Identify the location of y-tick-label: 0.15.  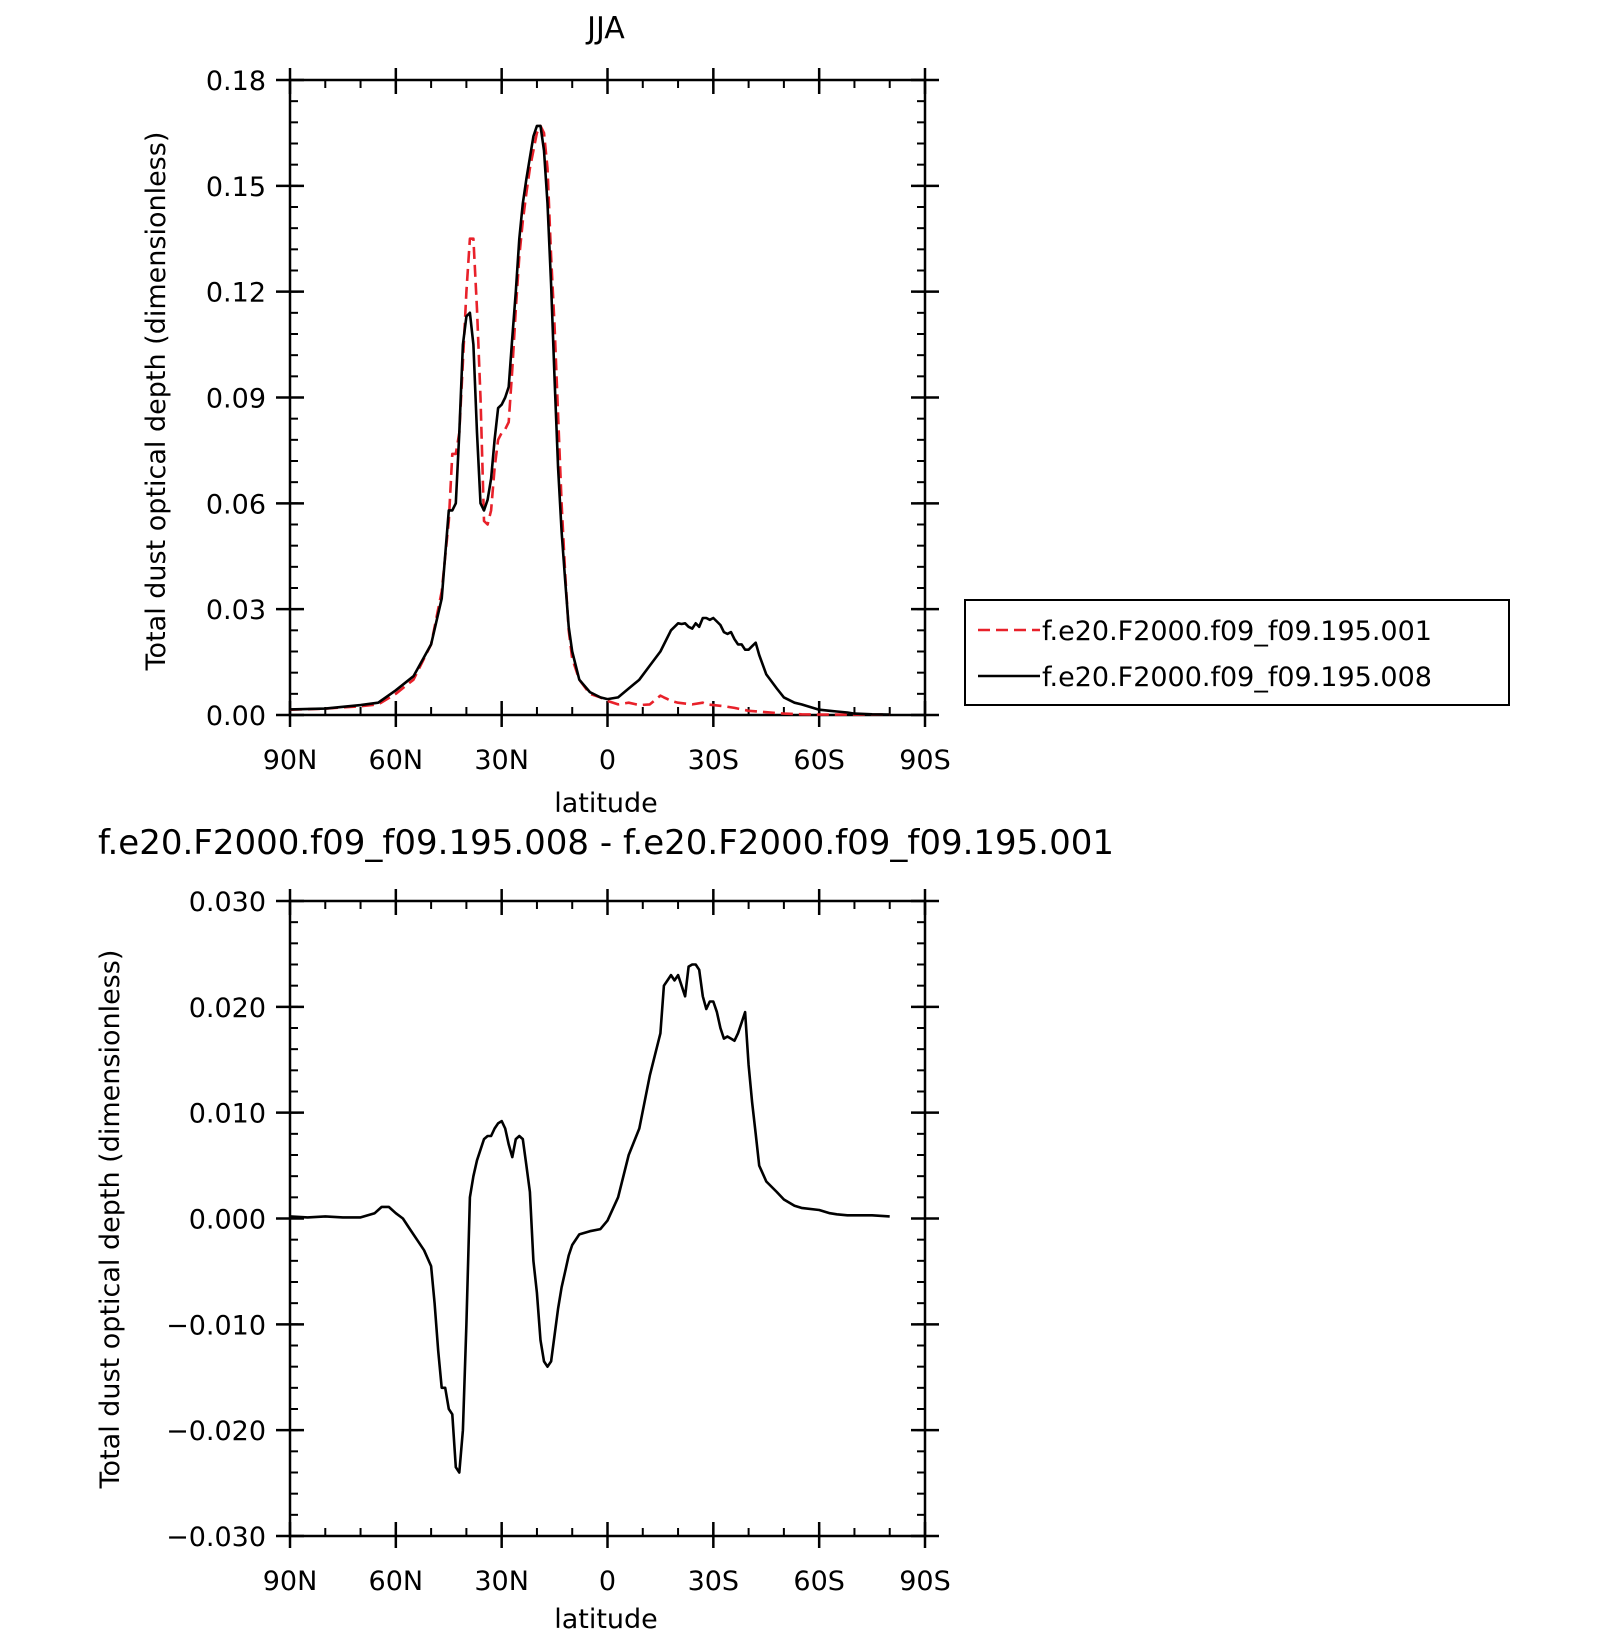
(236, 187).